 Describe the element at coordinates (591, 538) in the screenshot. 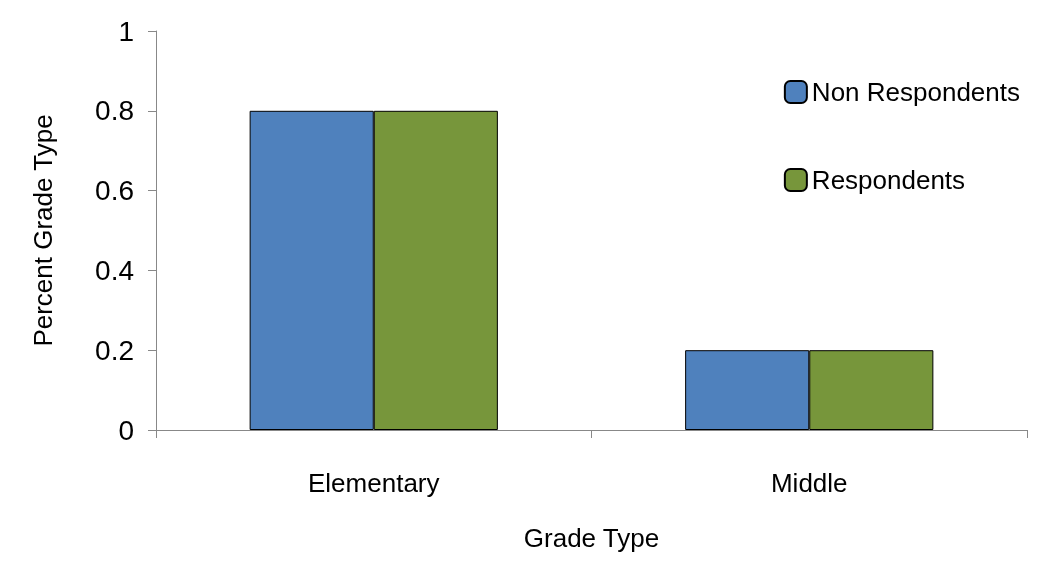

I see `x-axis-title: Grade Type` at that location.